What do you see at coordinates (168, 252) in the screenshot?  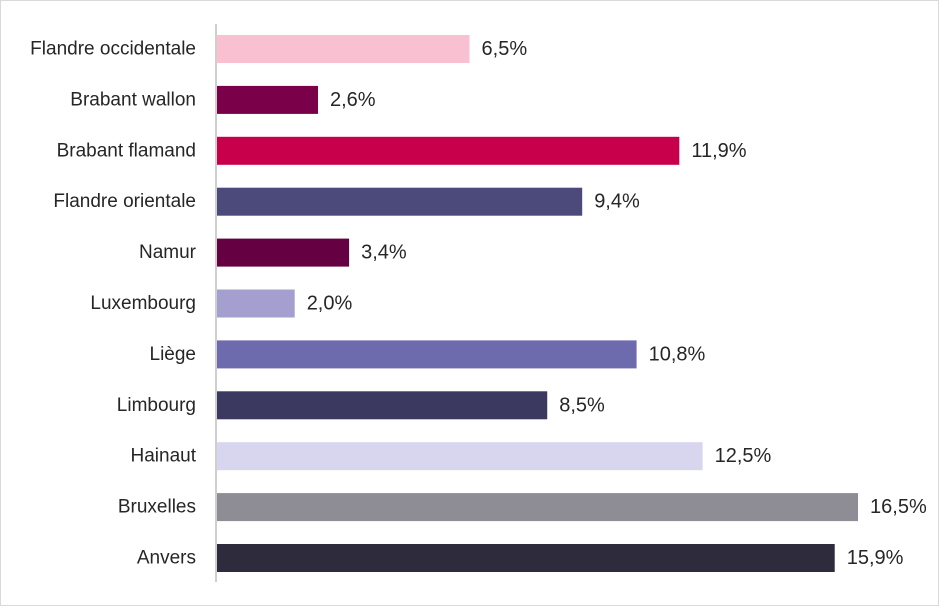 I see `category-label: Namur` at bounding box center [168, 252].